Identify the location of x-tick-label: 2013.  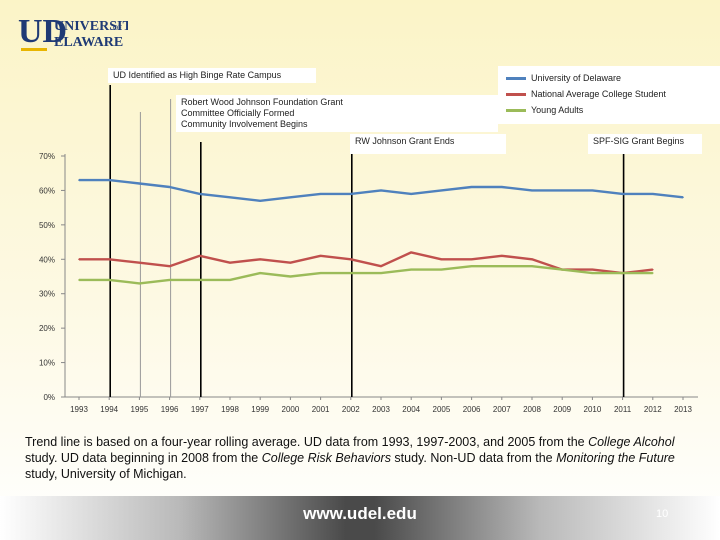
(683, 409).